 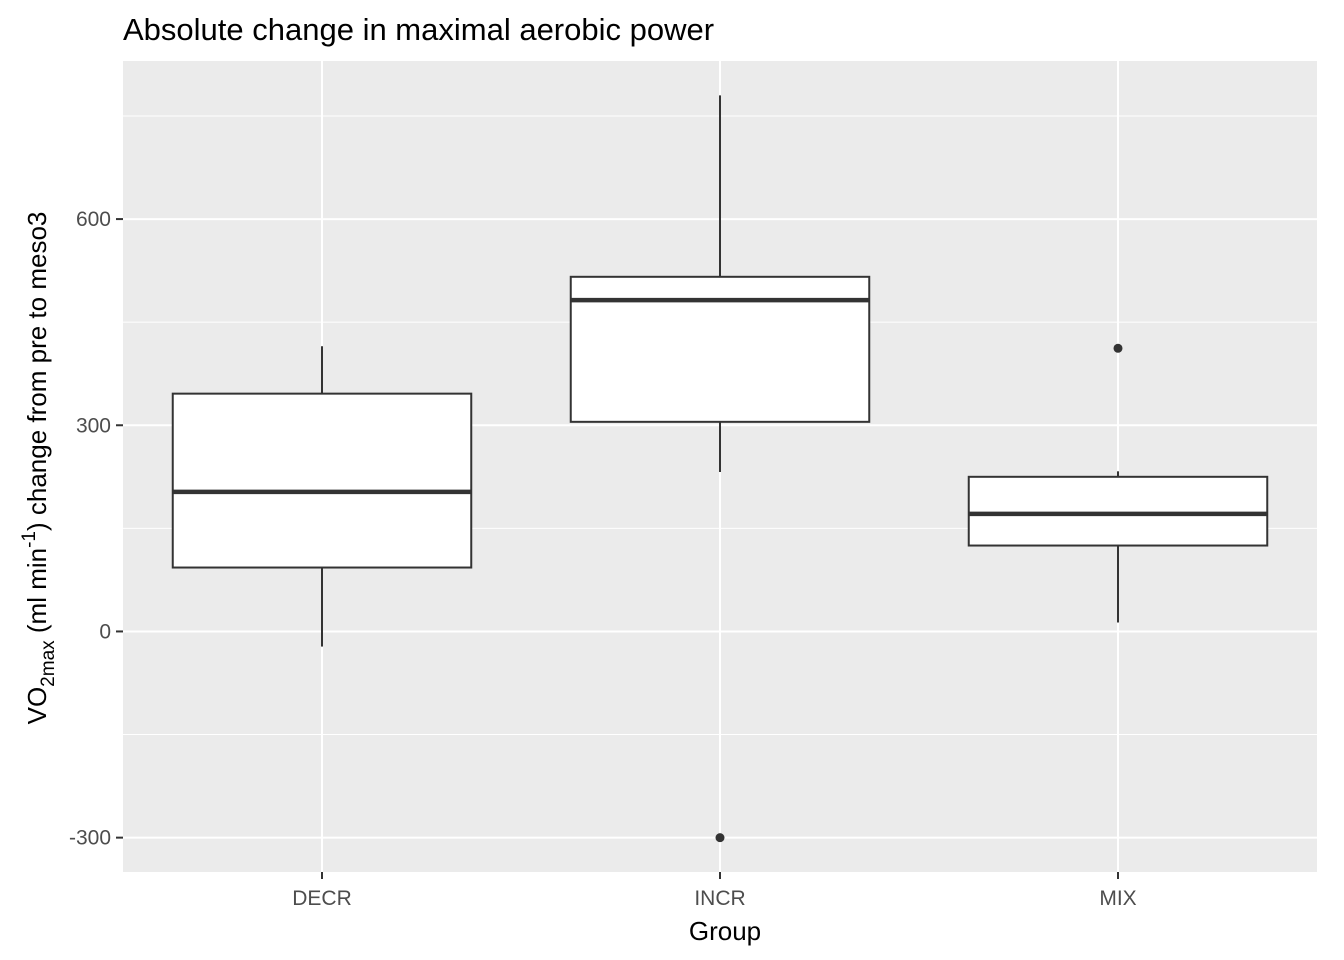 I want to click on x-axis: DECR INCR MIX, so click(x=714, y=891).